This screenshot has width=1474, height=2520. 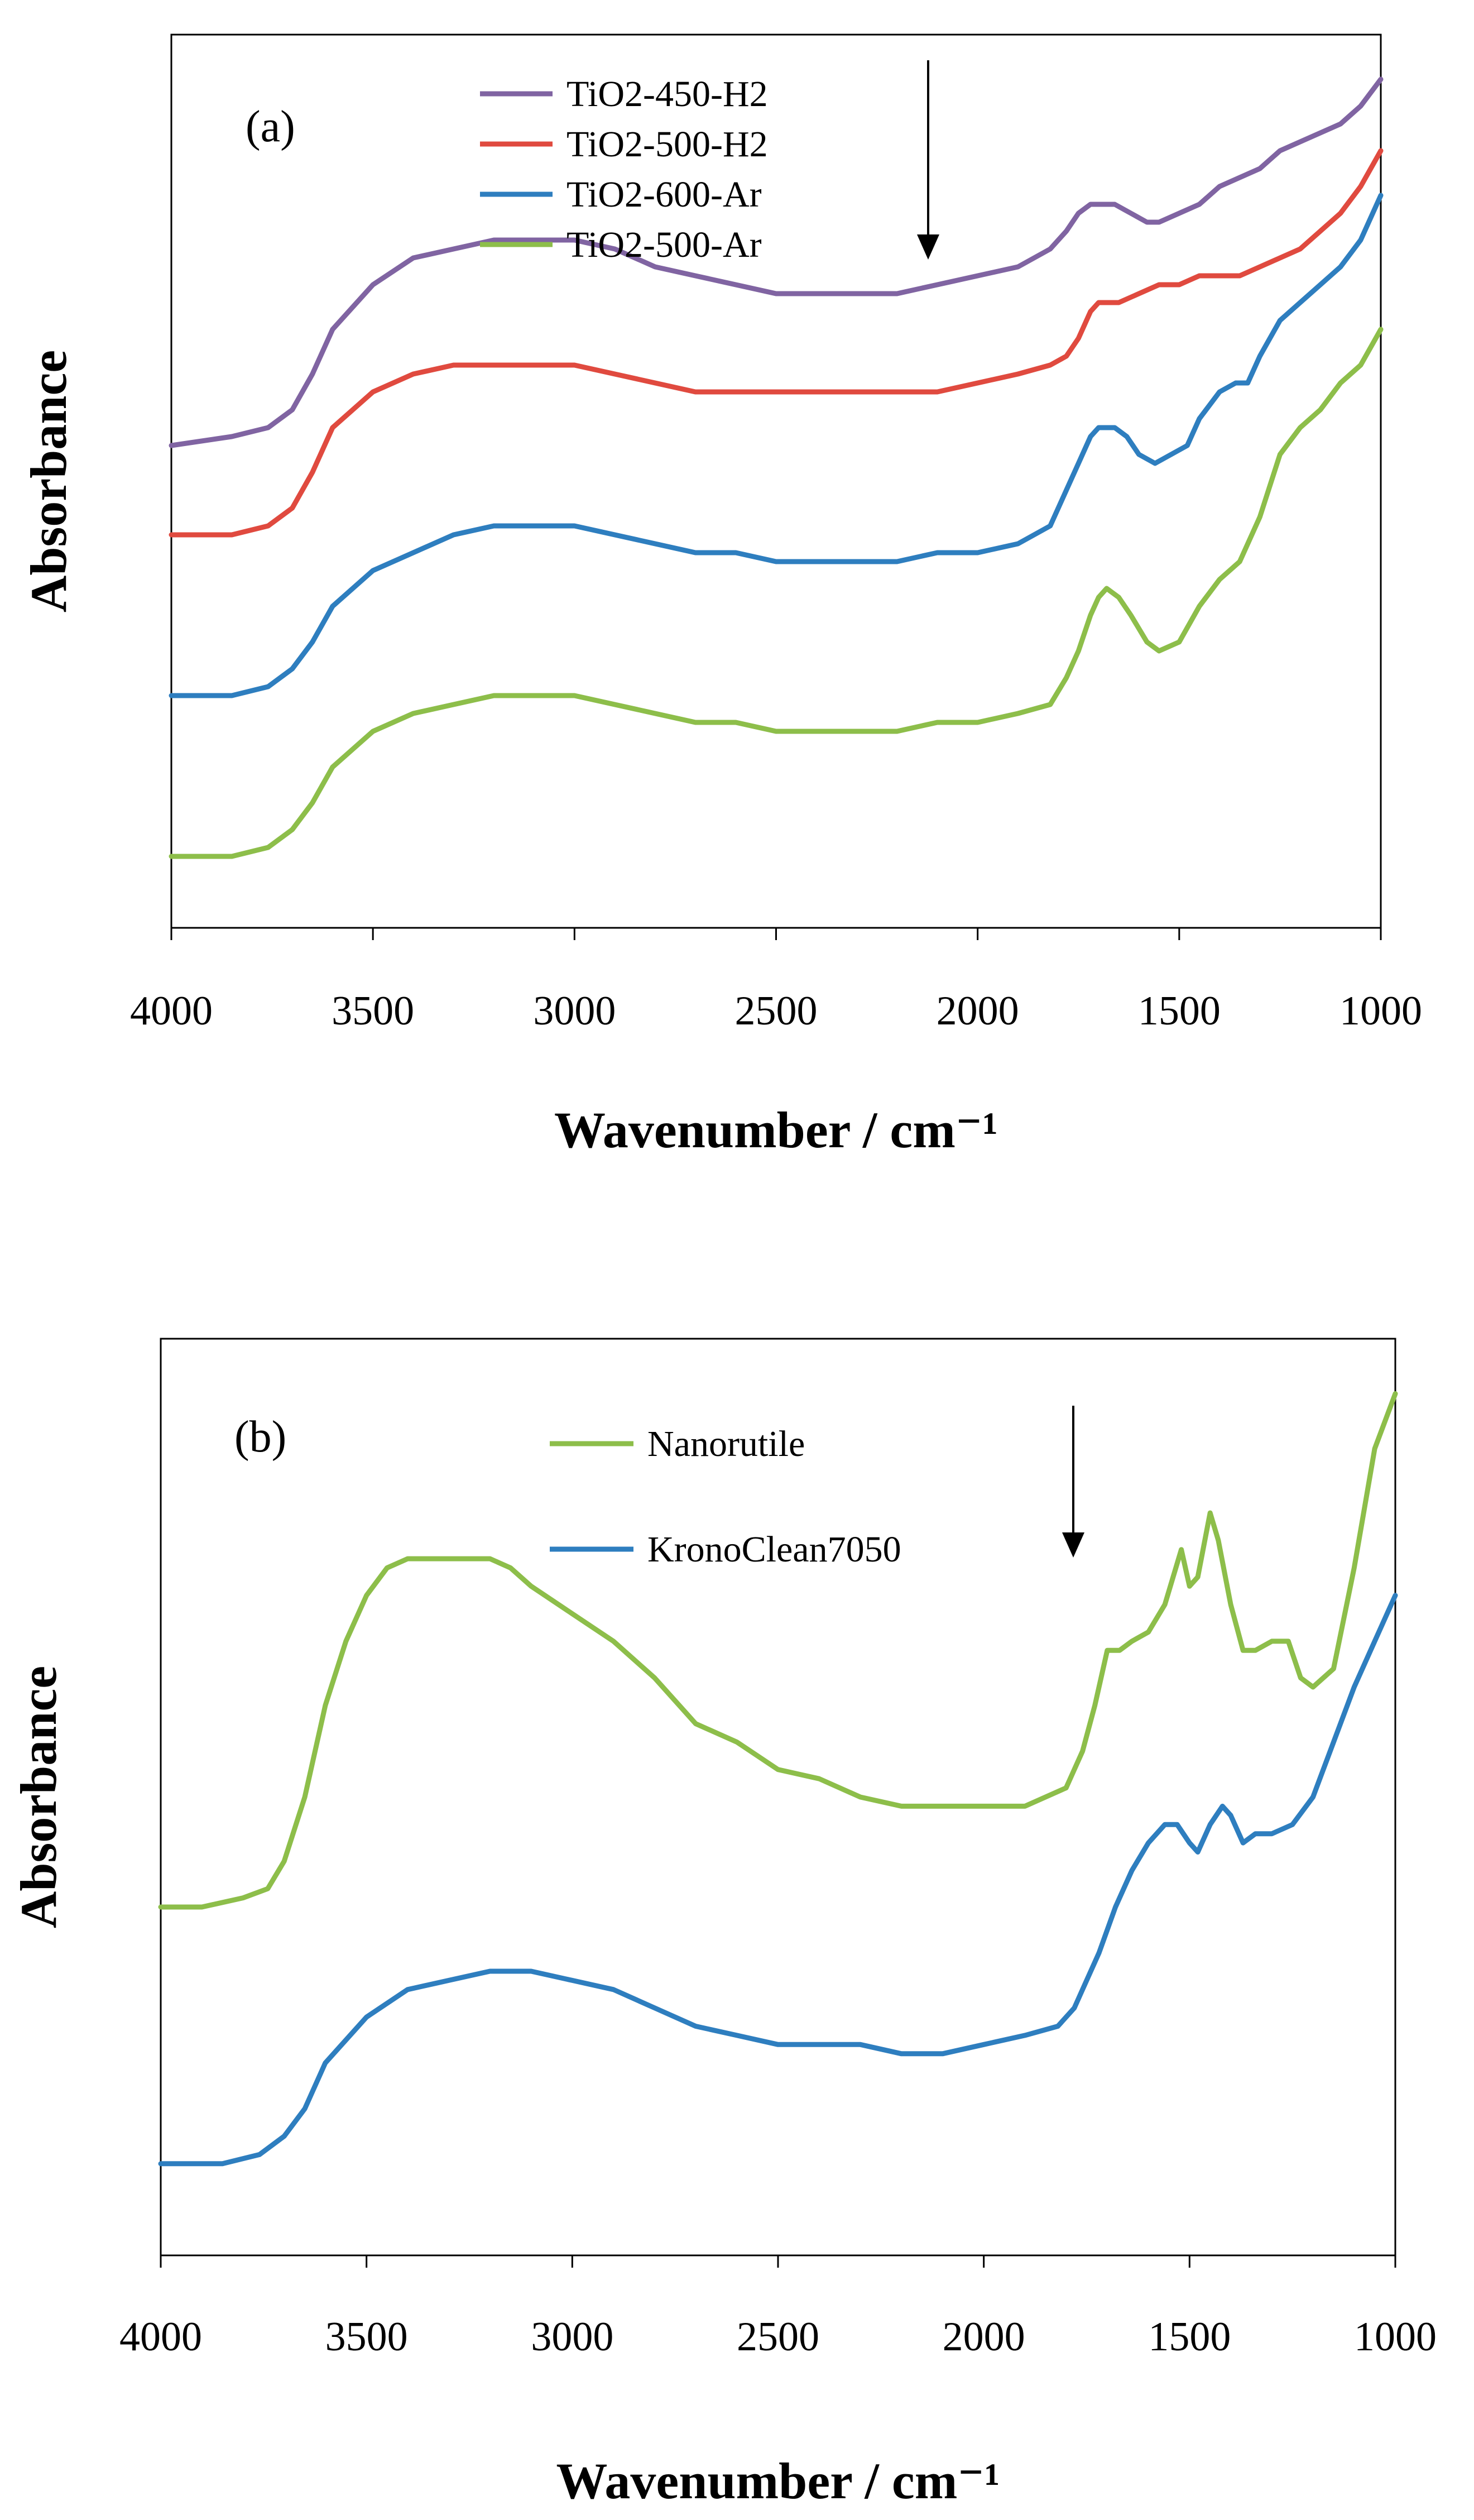 I want to click on legend-label: TiO2-500-H2, so click(x=667, y=144).